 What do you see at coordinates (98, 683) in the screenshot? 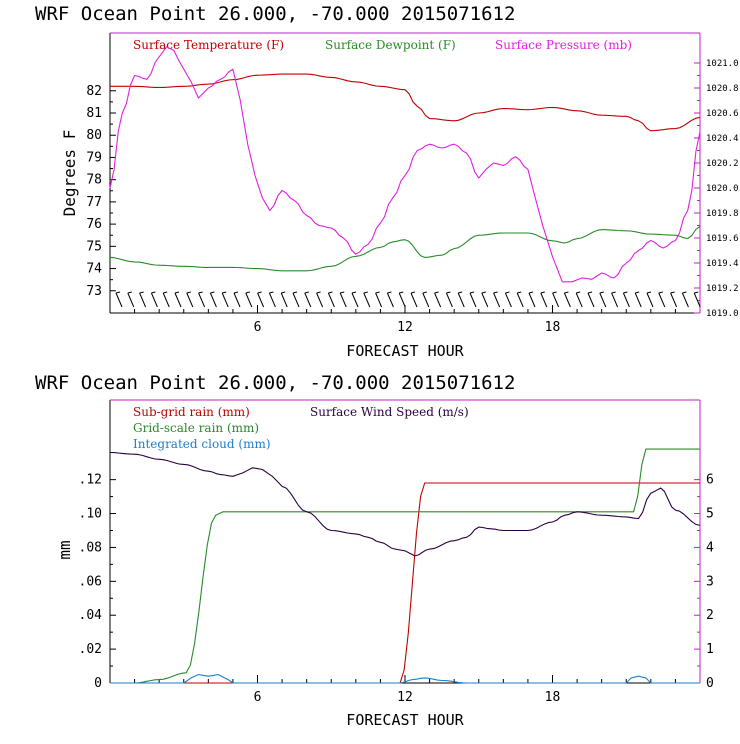
I see `y-tick-label: 0` at bounding box center [98, 683].